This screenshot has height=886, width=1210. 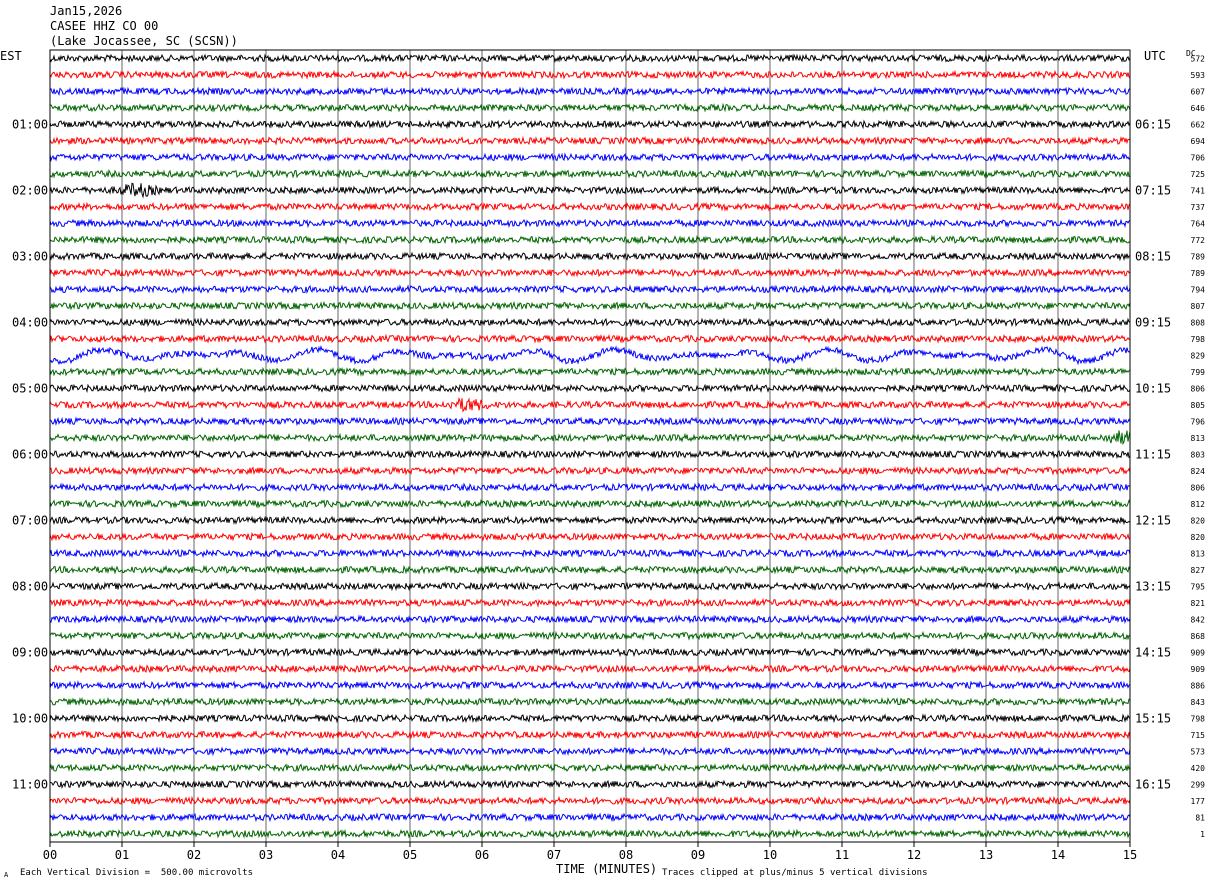 I want to click on dc-offset-label: 706, so click(x=1198, y=157).